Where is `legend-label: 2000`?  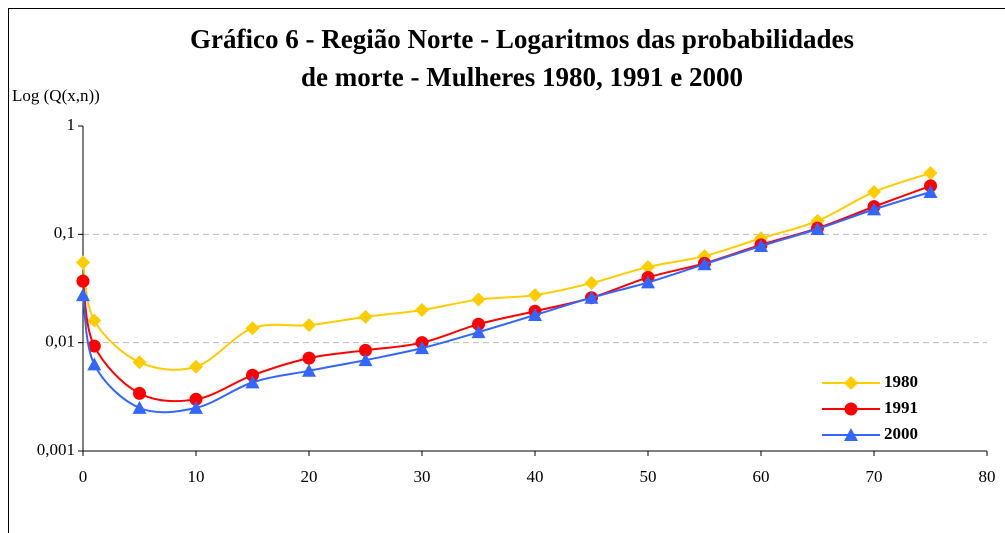 legend-label: 2000 is located at coordinates (901, 433).